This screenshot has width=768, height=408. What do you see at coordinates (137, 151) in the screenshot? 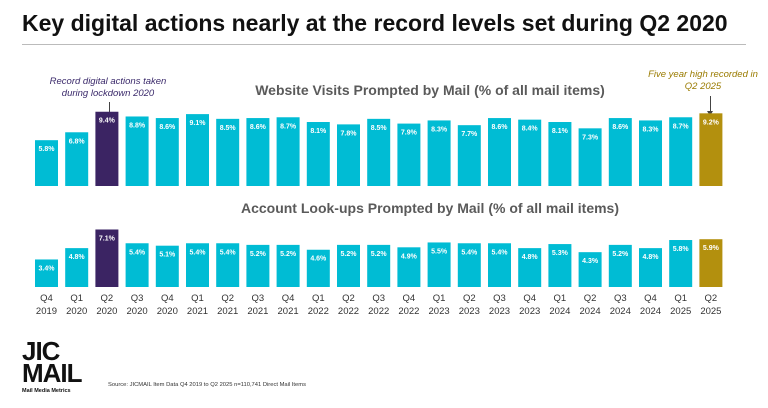
I see `chart1-bar-q3-2020` at bounding box center [137, 151].